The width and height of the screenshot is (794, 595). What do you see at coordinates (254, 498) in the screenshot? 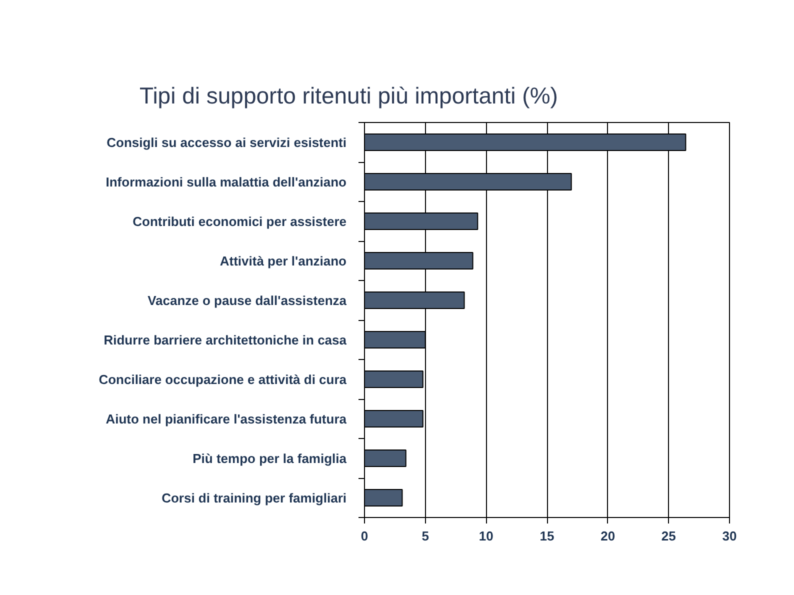
I see `y-tick-label: Corsi di training per famigliari` at bounding box center [254, 498].